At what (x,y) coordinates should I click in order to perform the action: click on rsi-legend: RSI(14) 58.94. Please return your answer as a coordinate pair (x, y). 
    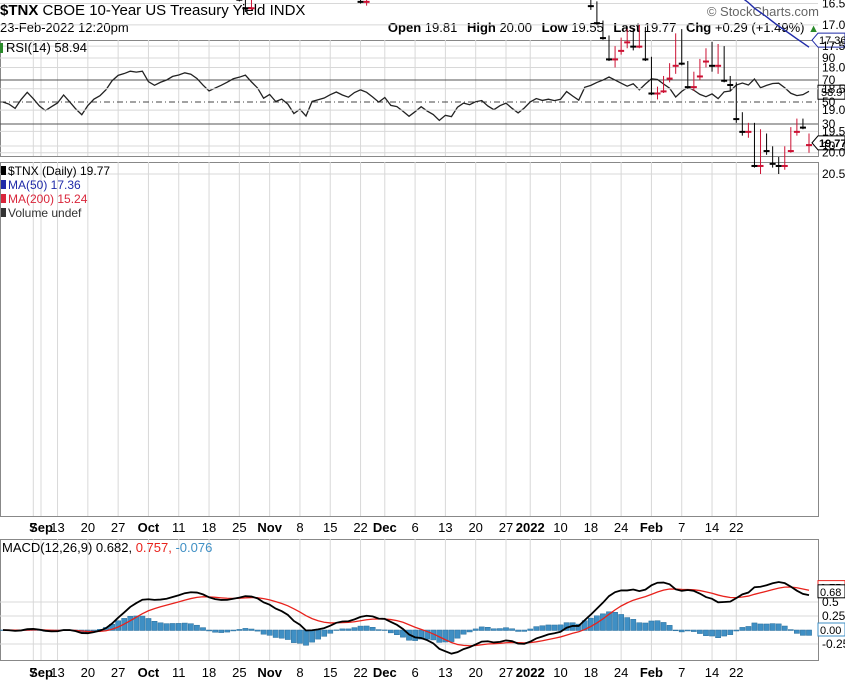
    Looking at the image, I should click on (46, 47).